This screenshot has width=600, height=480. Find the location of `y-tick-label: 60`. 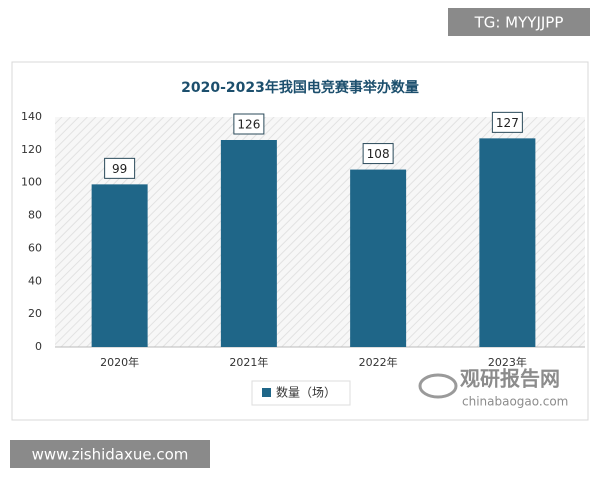

y-tick-label: 60 is located at coordinates (35, 247).